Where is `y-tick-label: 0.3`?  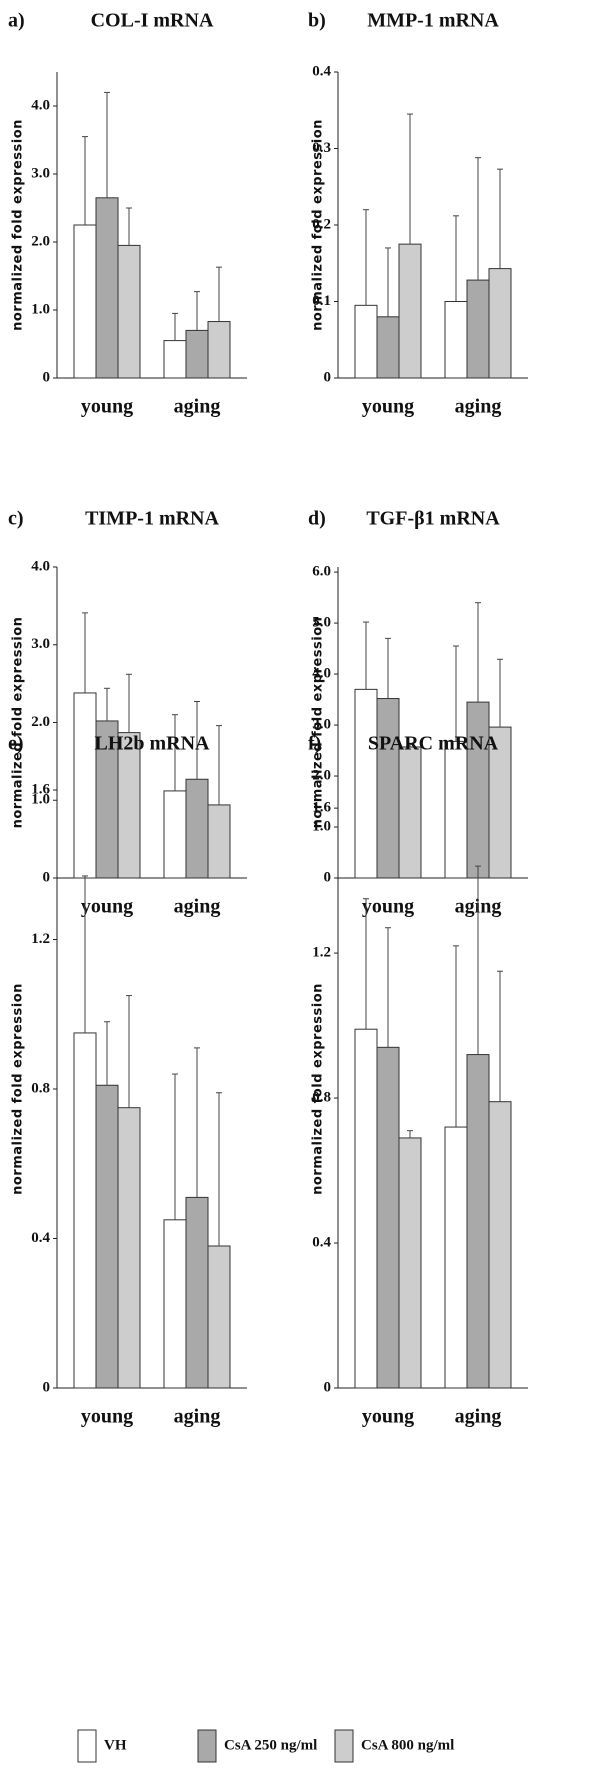 y-tick-label: 0.3 is located at coordinates (321, 148).